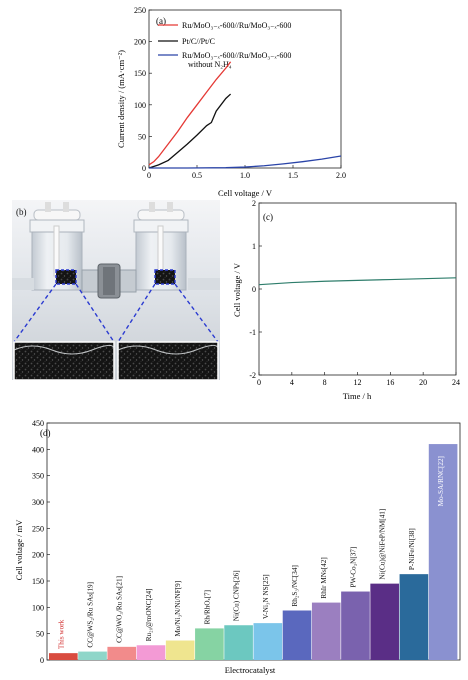 This screenshot has width=468, height=680. Describe the element at coordinates (197, 175) in the screenshot. I see `panel-a-xtick-label: 0.5` at that location.